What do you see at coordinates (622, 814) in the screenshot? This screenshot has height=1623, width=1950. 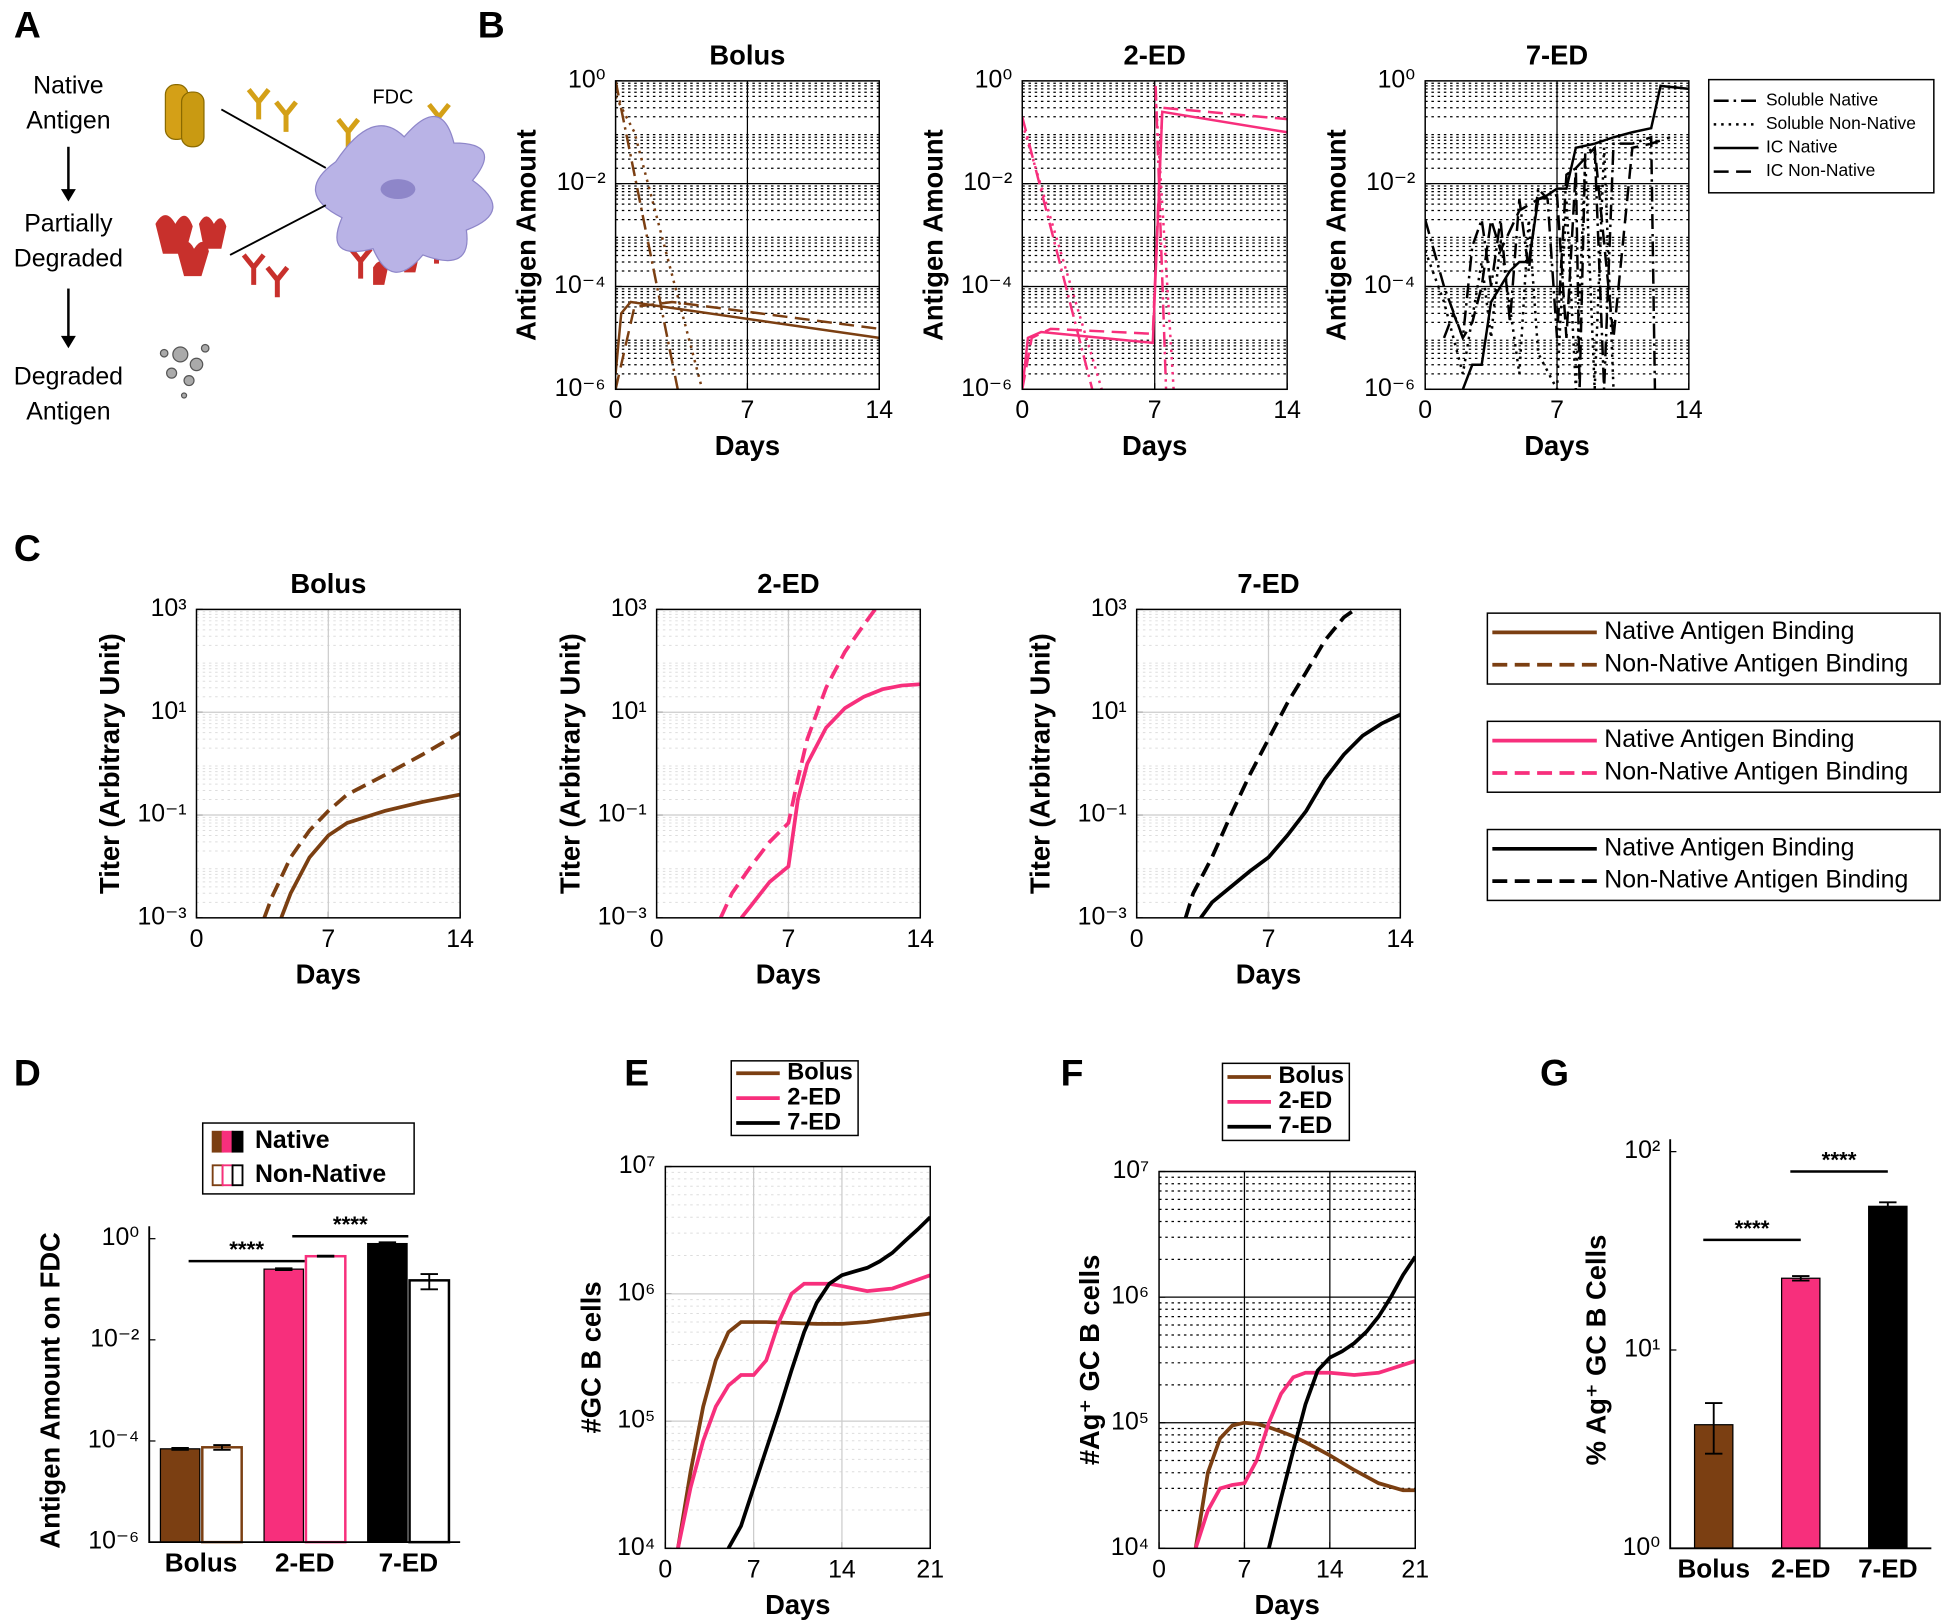 I see `y-tick-label: 10⁻¹` at bounding box center [622, 814].